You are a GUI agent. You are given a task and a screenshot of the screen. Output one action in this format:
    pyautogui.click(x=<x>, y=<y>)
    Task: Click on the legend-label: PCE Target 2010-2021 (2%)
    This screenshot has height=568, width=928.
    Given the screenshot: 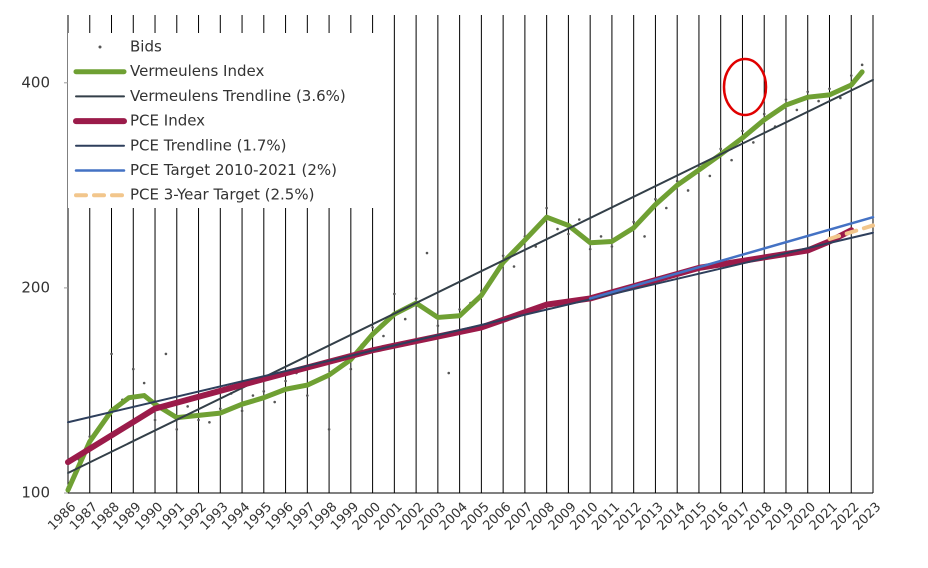 What is the action you would take?
    pyautogui.click(x=233, y=170)
    